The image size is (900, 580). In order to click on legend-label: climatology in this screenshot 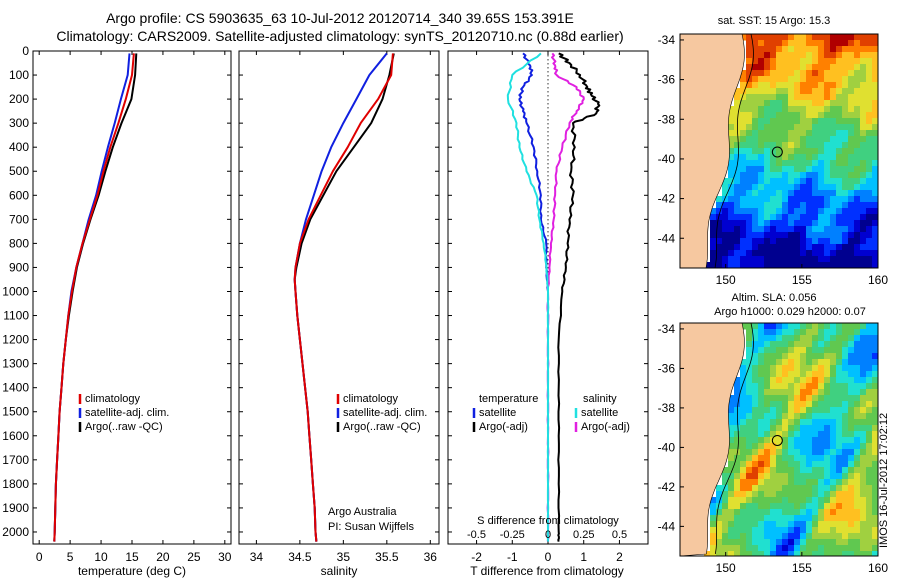, I will do `click(113, 399)`.